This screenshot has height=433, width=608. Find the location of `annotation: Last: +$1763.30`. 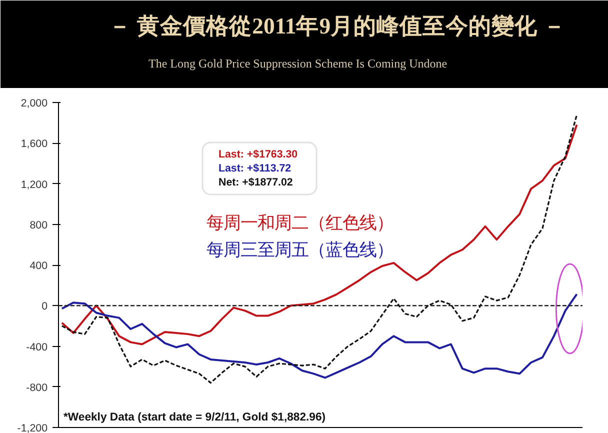

annotation: Last: +$1763.30 is located at coordinates (258, 154).